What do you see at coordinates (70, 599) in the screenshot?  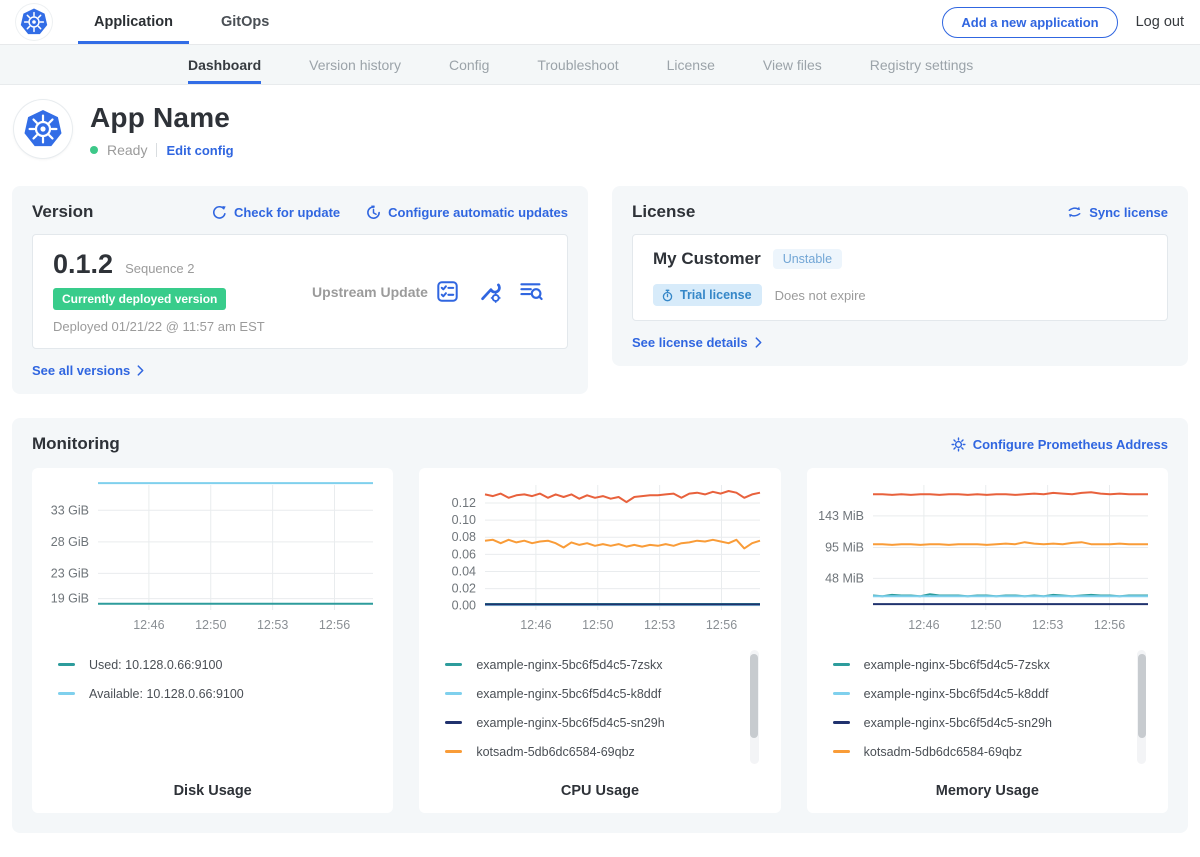 I see `svg-text: 19 GiB` at bounding box center [70, 599].